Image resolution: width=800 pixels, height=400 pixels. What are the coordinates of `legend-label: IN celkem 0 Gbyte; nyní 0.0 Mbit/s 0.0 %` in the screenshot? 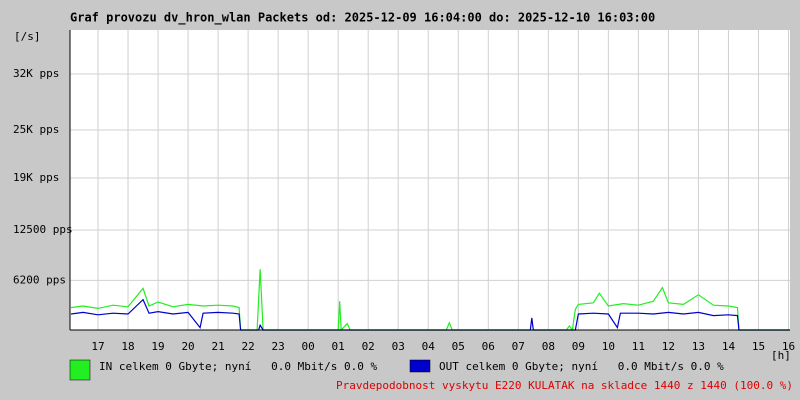 It's located at (238, 366).